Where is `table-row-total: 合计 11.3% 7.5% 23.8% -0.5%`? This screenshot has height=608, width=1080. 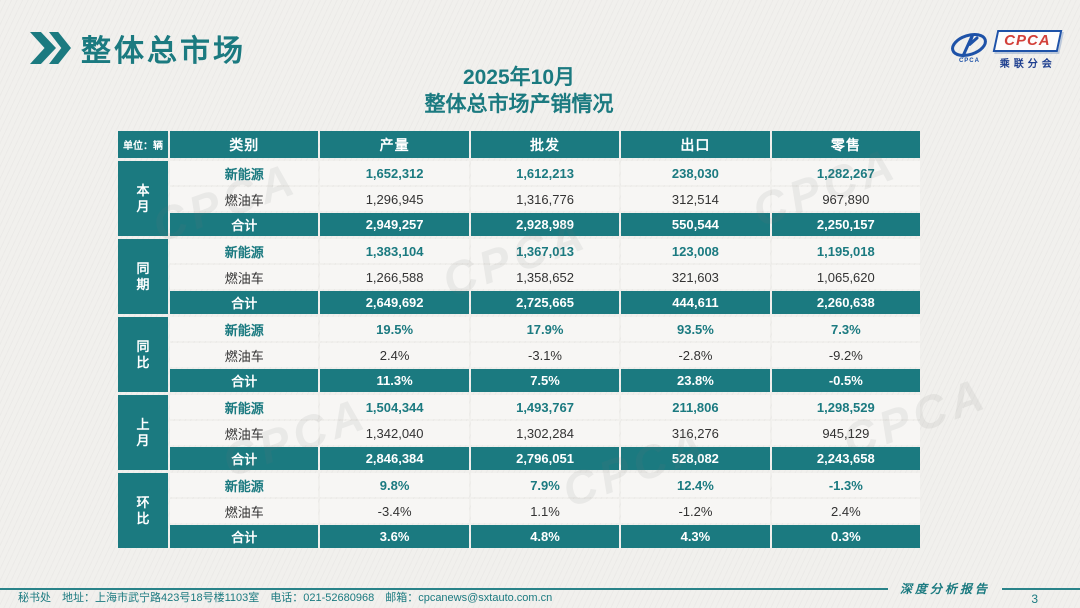
table-row-total: 合计 11.3% 7.5% 23.8% -0.5% is located at coordinates (545, 380).